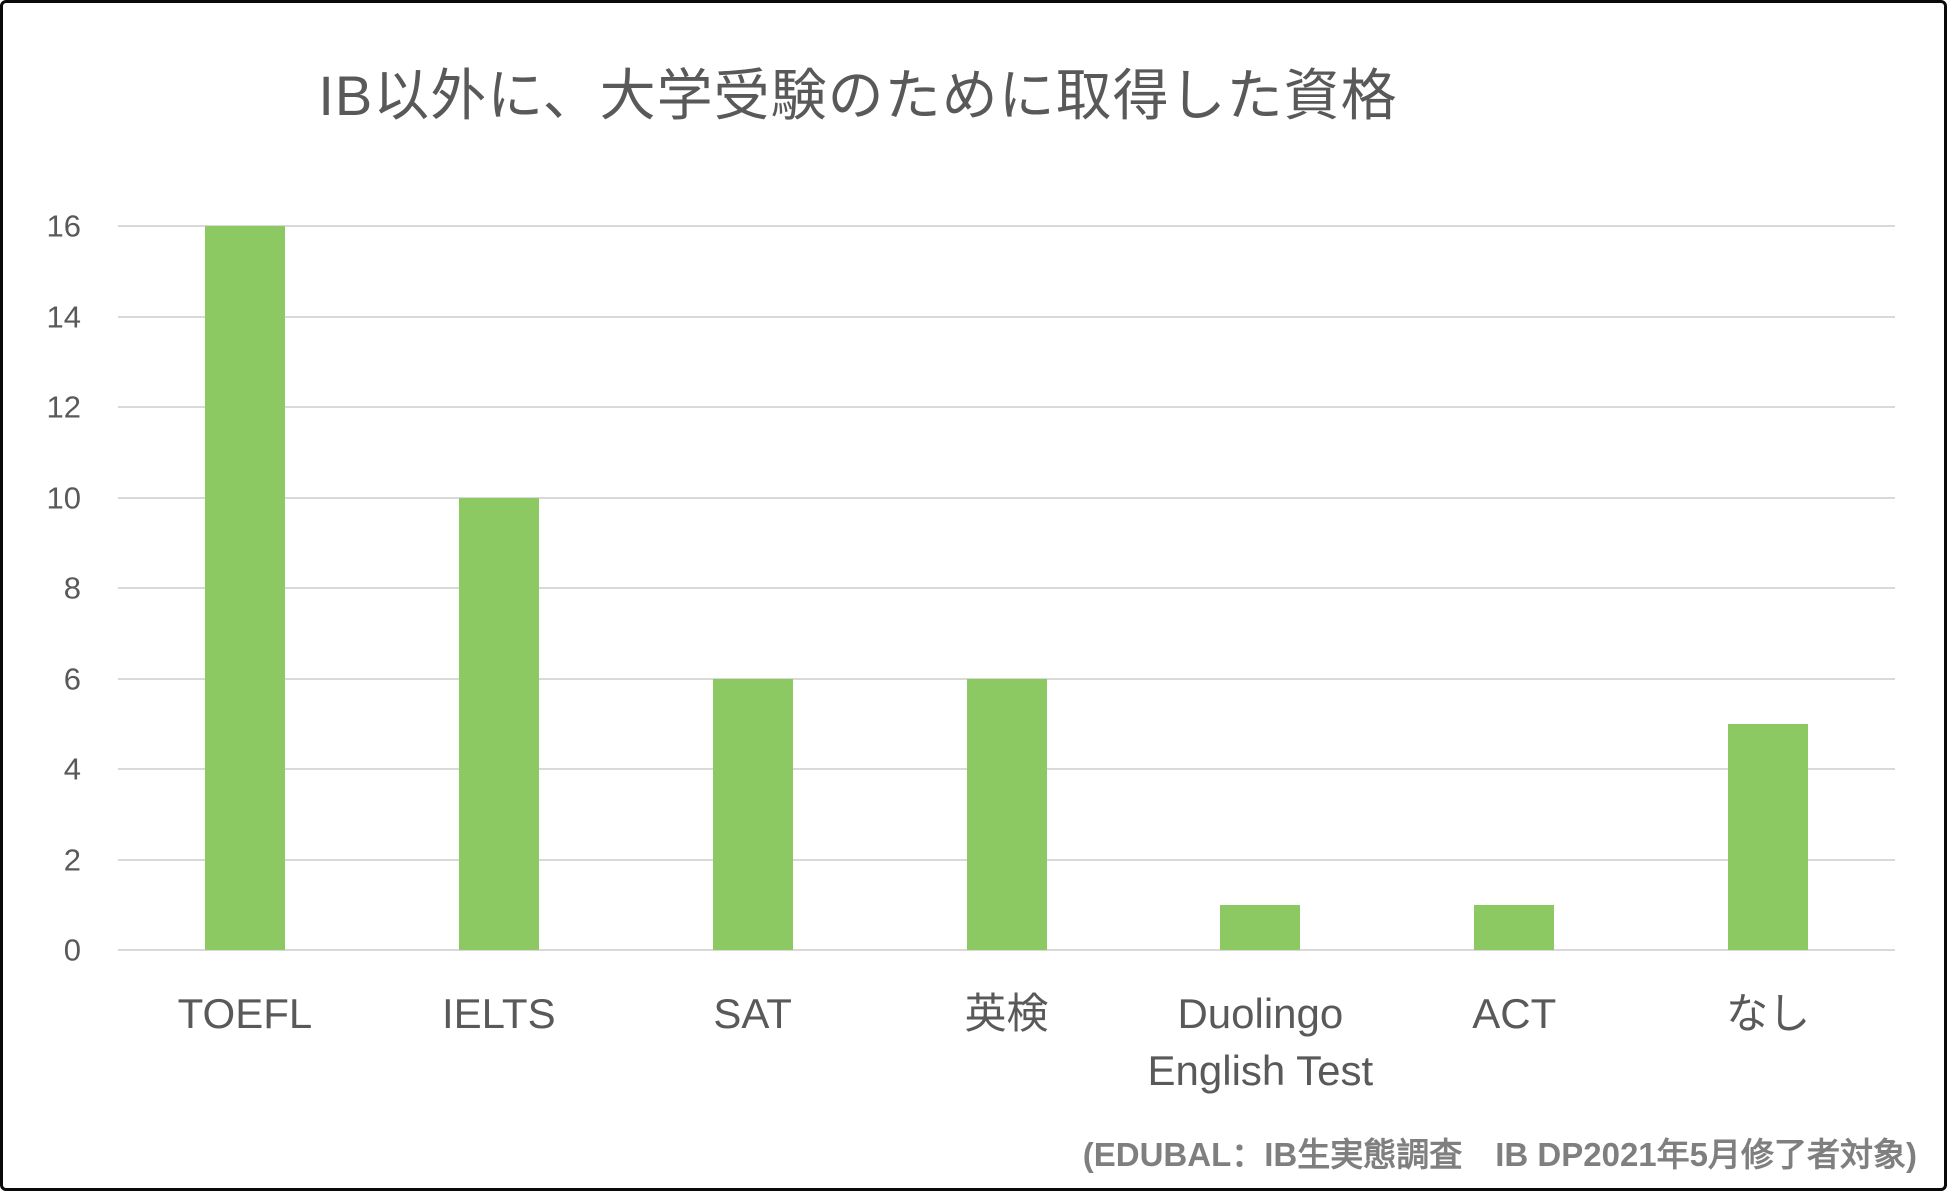  Describe the element at coordinates (1260, 1042) in the screenshot. I see `x-axis-label: Duolingo English Test` at that location.